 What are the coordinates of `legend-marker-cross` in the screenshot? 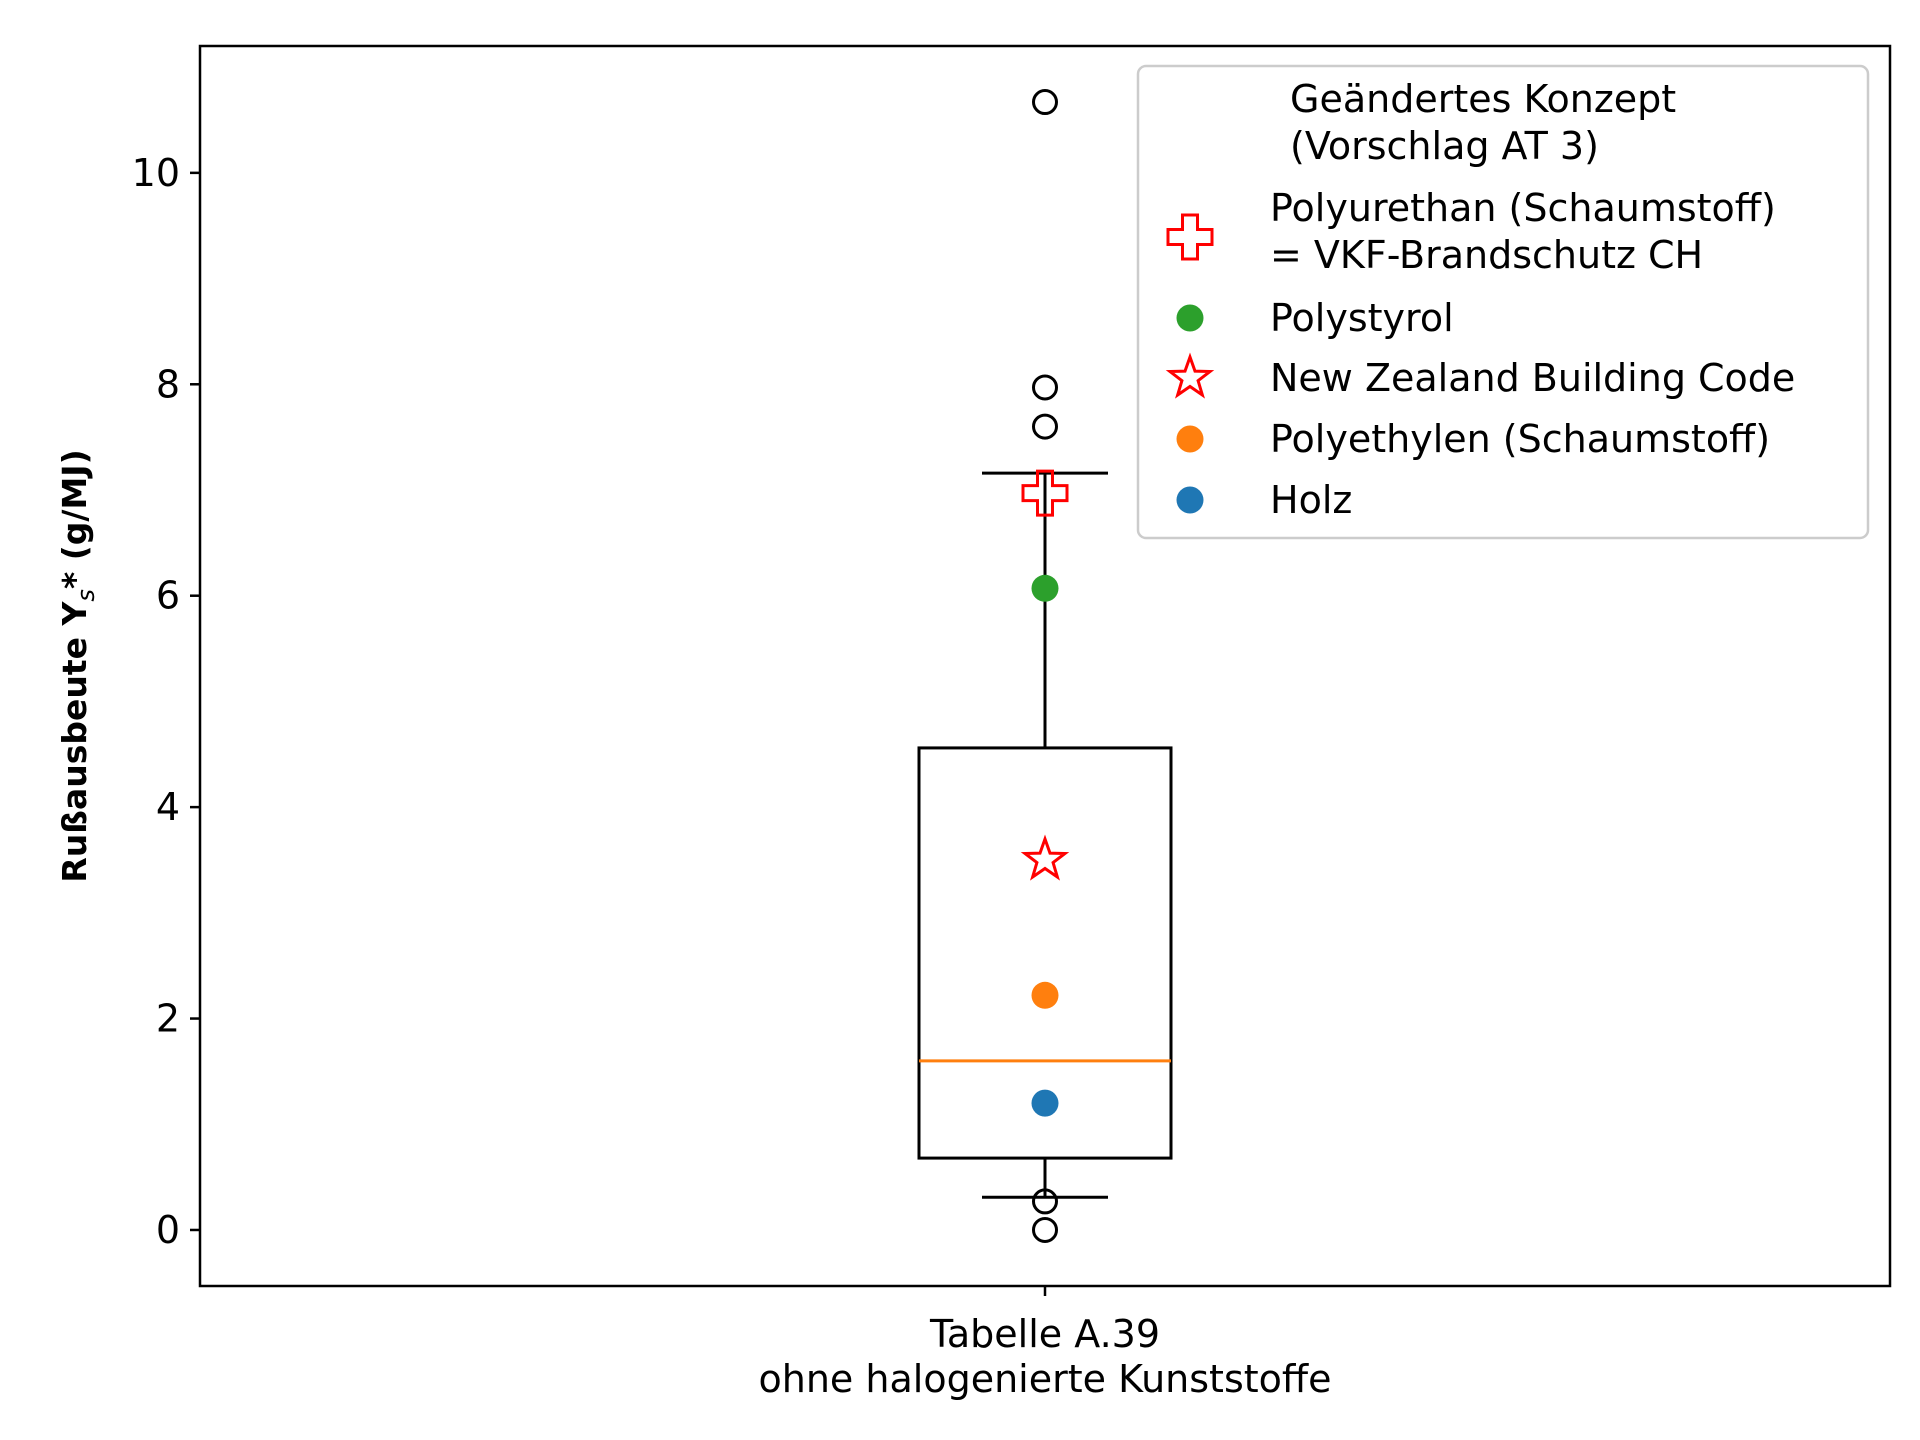 It's located at (1190, 237).